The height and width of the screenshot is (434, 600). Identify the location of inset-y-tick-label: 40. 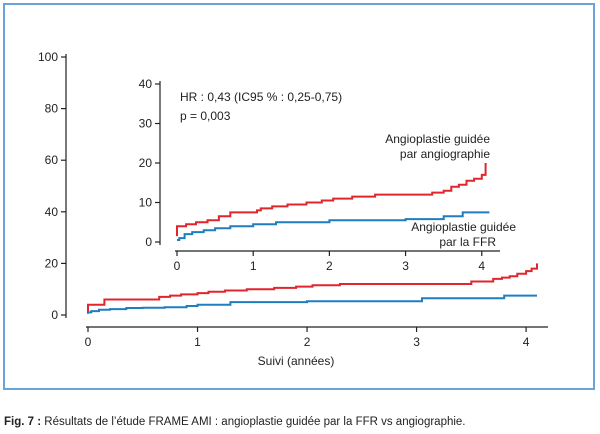
(146, 84).